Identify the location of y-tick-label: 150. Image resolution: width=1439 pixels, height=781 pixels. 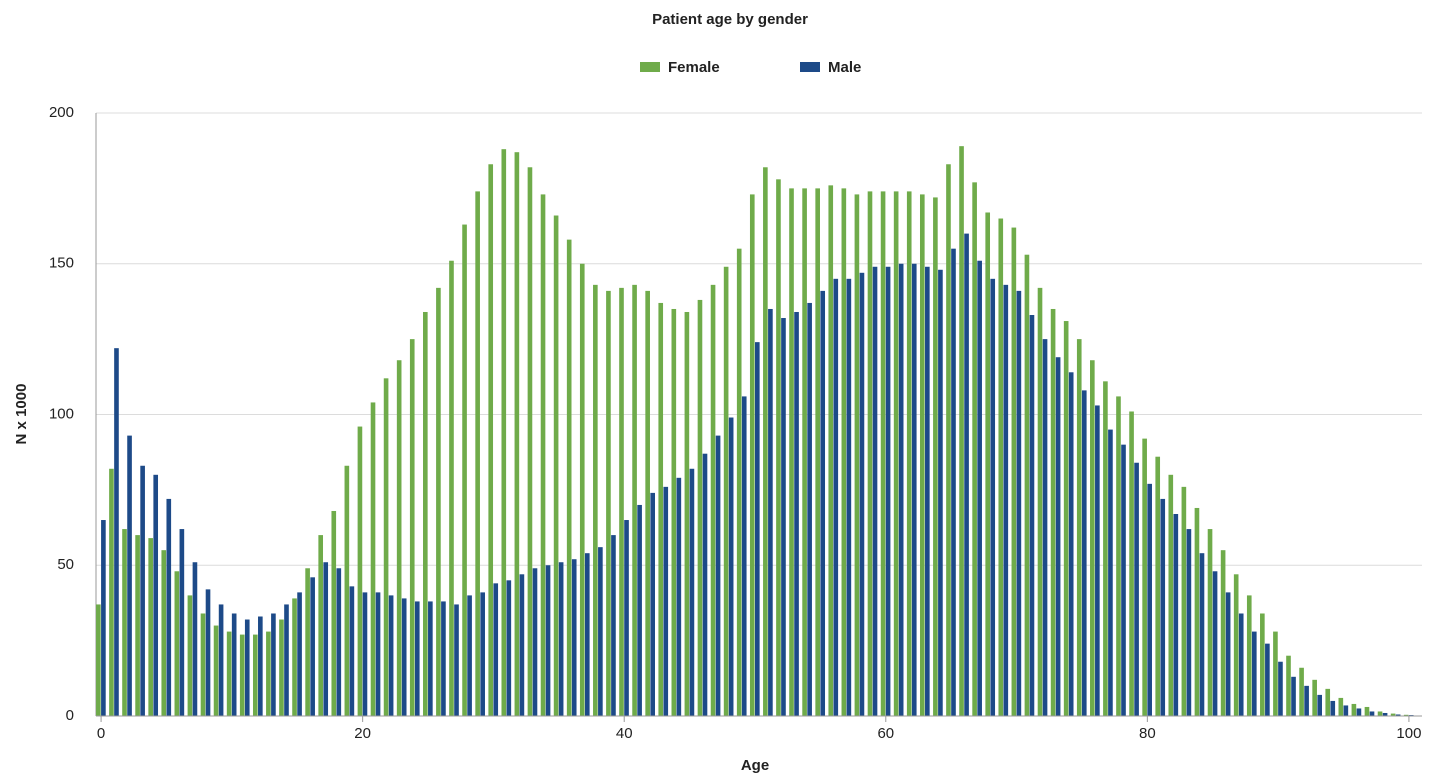
(61, 263).